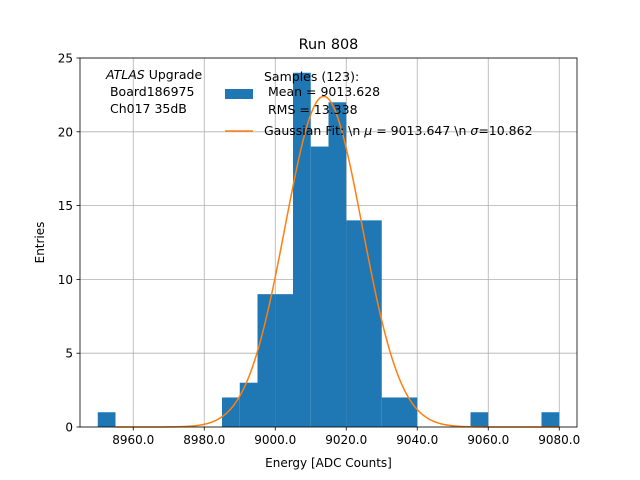 The width and height of the screenshot is (640, 480). I want to click on x-tick-label: 9000.0, so click(275, 440).